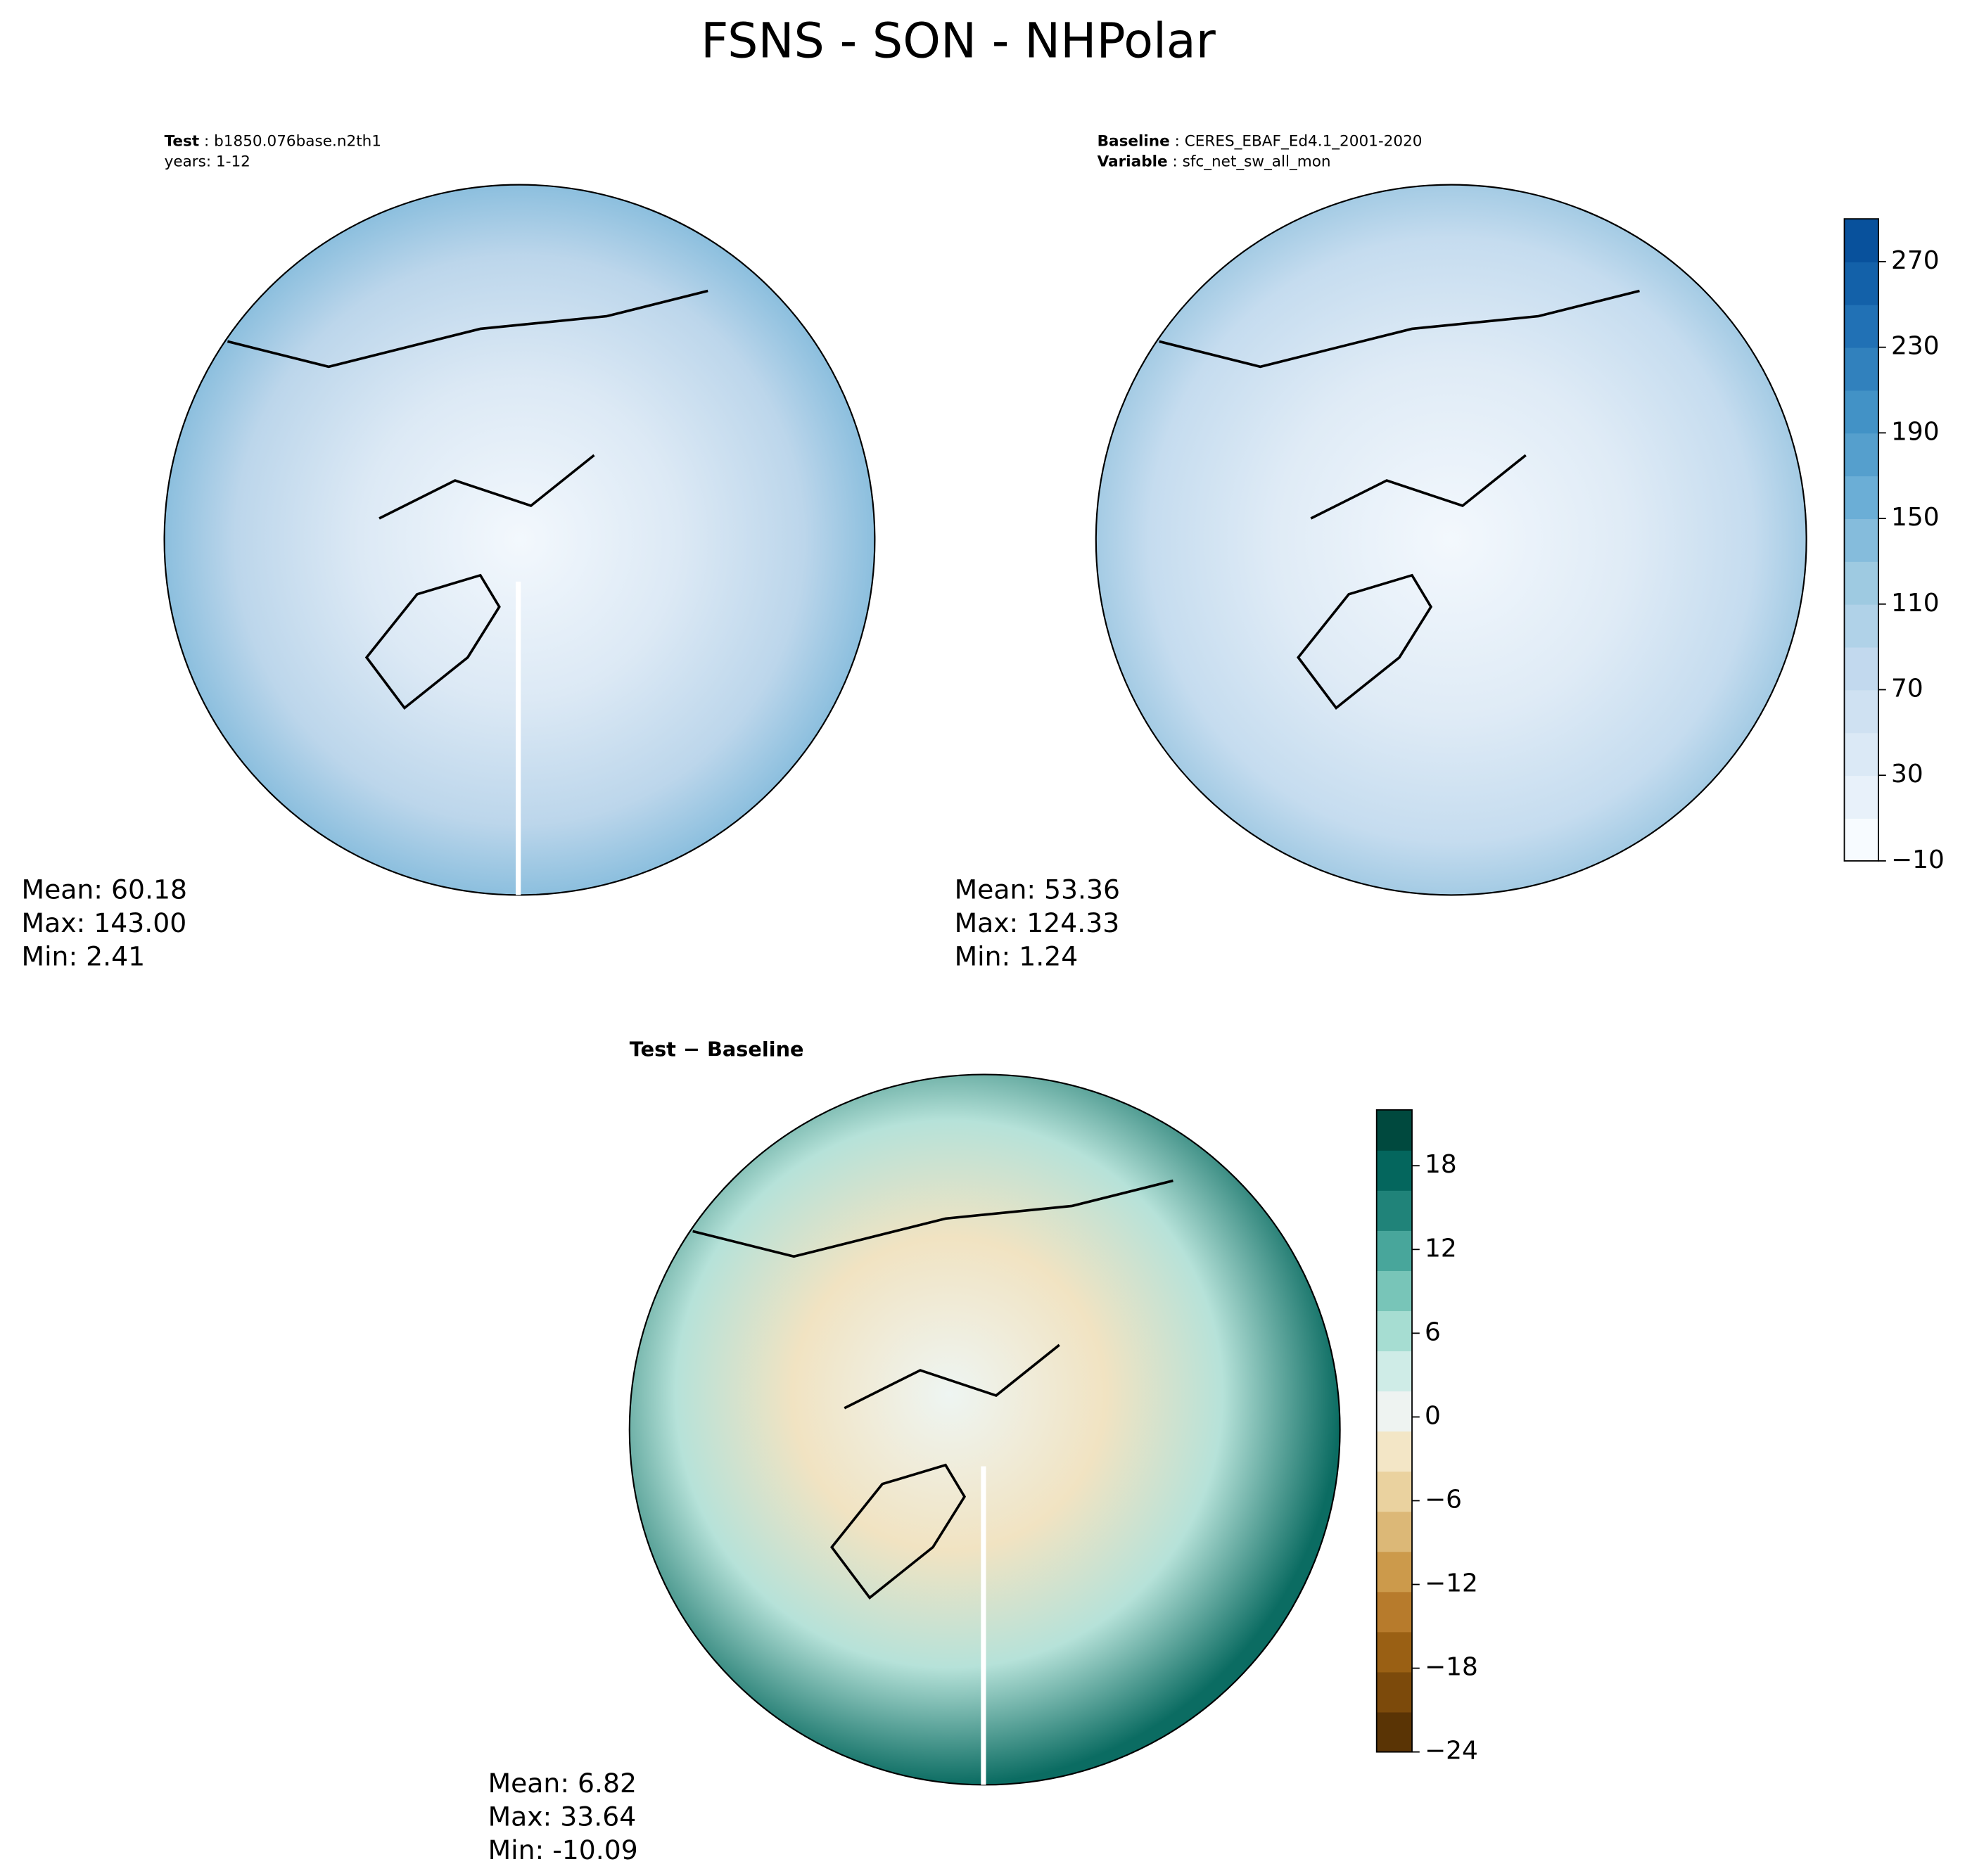  What do you see at coordinates (1017, 956) in the screenshot?
I see `stat: Min: 1.24` at bounding box center [1017, 956].